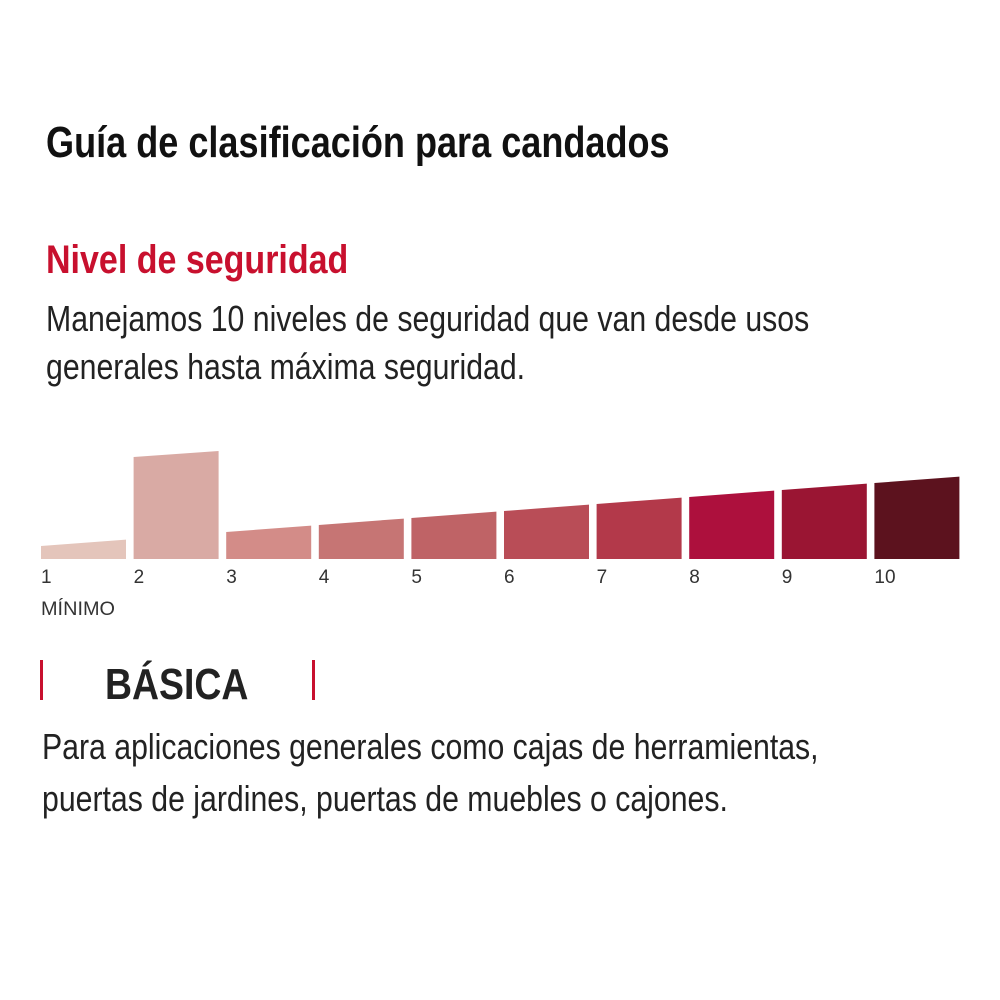 The height and width of the screenshot is (1000, 1000). What do you see at coordinates (286, 366) in the screenshot?
I see `section-description-line-2: generales hasta máxima seguridad.` at bounding box center [286, 366].